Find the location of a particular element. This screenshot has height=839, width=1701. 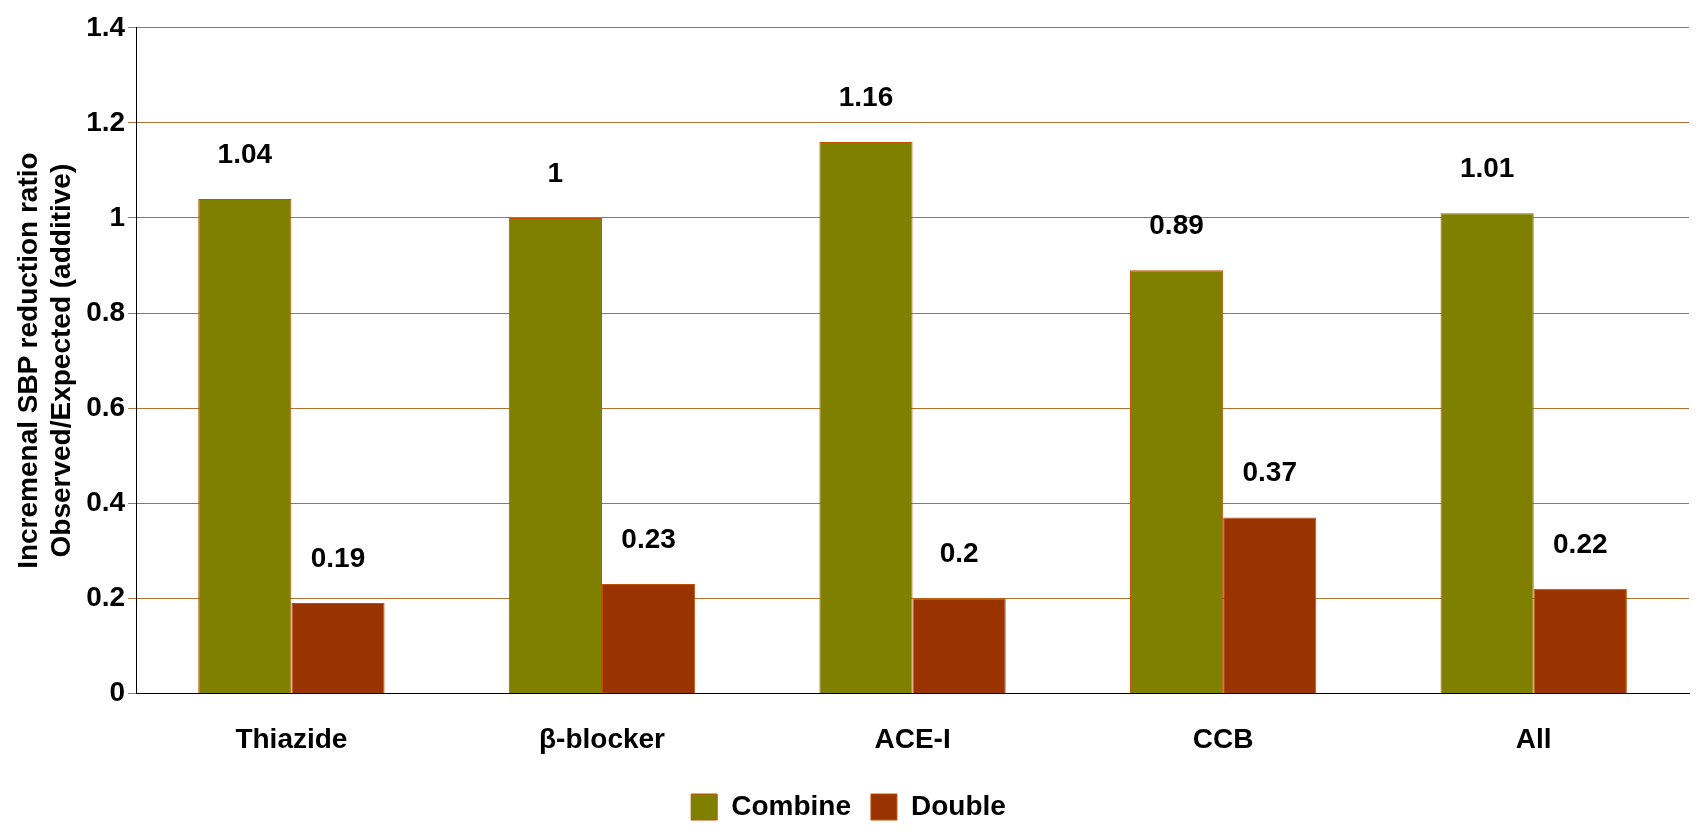

data-label: 1 is located at coordinates (555, 172).